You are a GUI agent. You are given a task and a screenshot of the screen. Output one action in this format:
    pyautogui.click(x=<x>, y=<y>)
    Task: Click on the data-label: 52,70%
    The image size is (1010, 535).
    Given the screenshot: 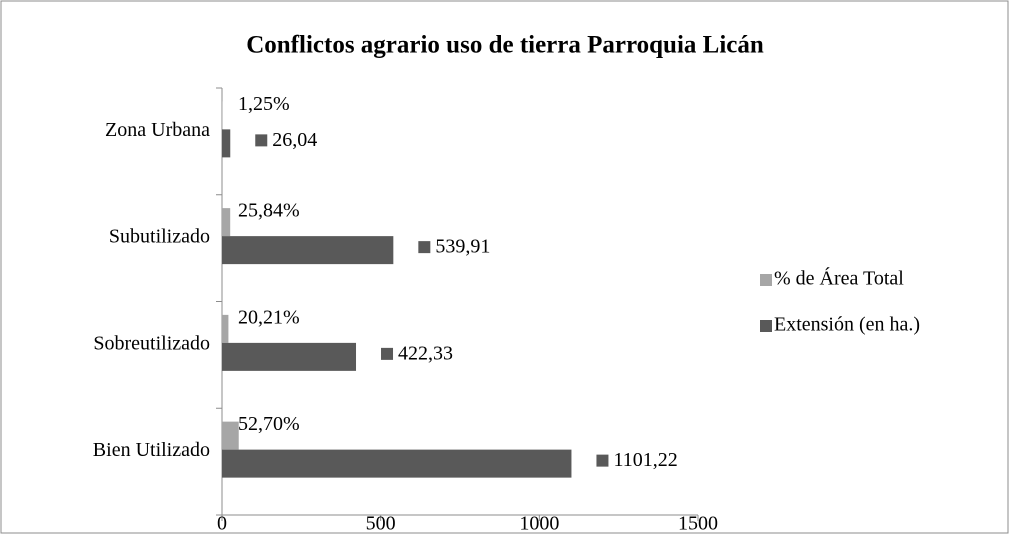 What is the action you would take?
    pyautogui.click(x=269, y=424)
    